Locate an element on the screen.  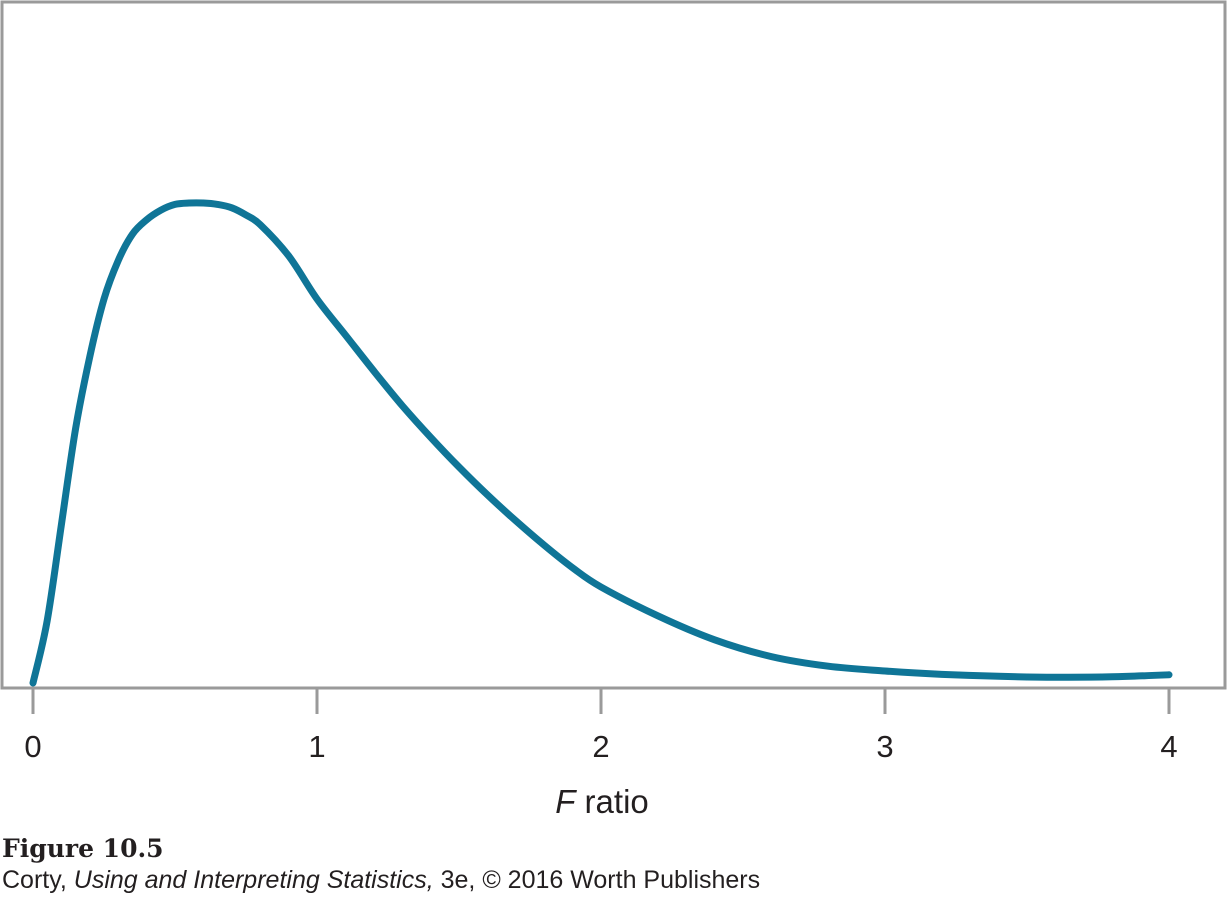
x-axis-title-text: ratio is located at coordinates (611, 801).